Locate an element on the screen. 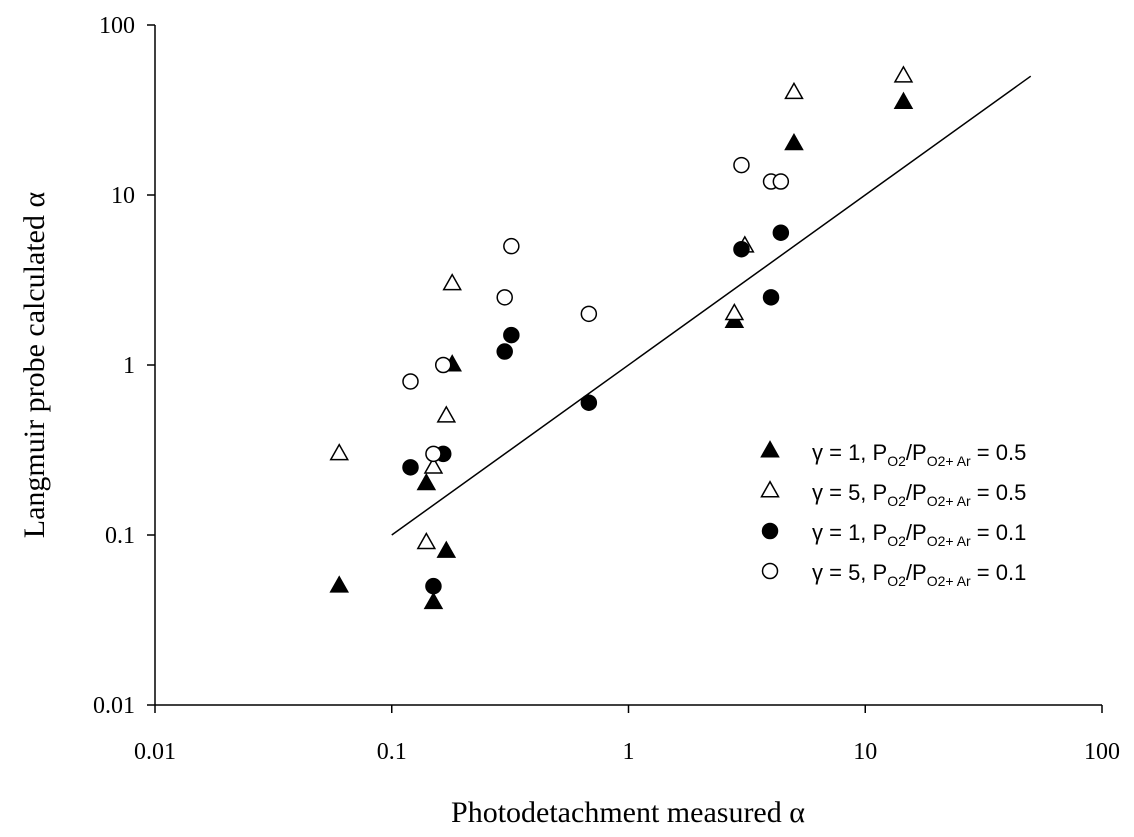 This screenshot has height=837, width=1134. y-tick-label: 1 is located at coordinates (129, 366).